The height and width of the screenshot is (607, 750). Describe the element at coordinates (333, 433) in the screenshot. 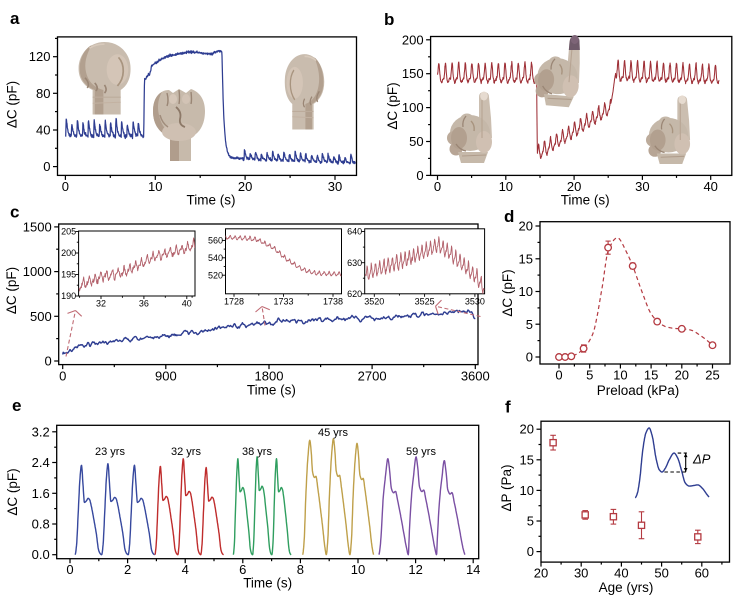

I see `svg-text: 45 yrs` at that location.